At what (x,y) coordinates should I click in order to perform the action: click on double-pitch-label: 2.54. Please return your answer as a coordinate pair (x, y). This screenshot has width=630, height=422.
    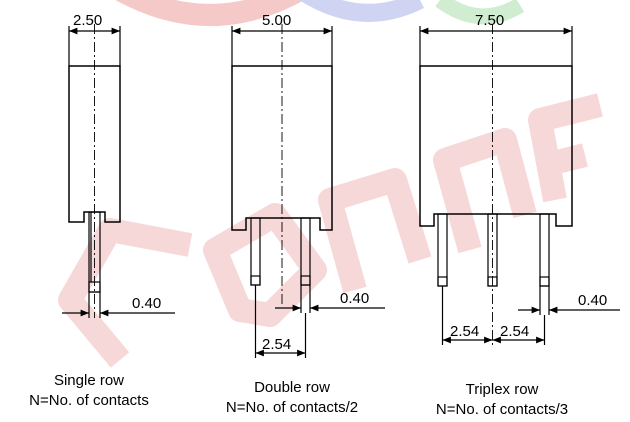
    Looking at the image, I should click on (276, 344).